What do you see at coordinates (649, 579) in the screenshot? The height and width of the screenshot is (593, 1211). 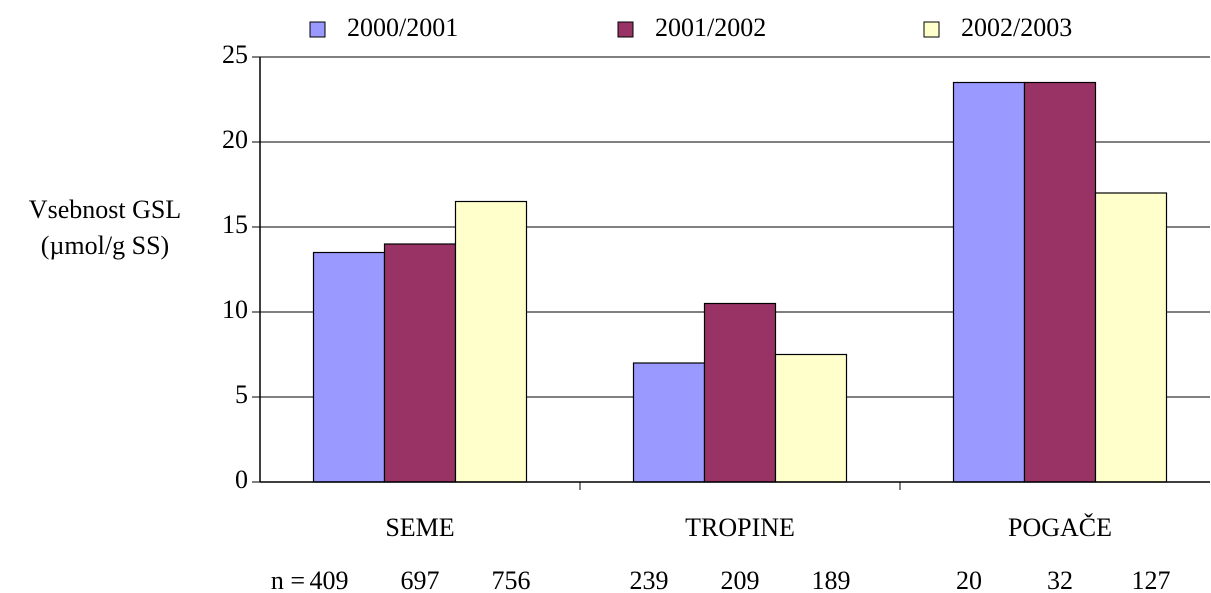 I see `sample-size: 239` at bounding box center [649, 579].